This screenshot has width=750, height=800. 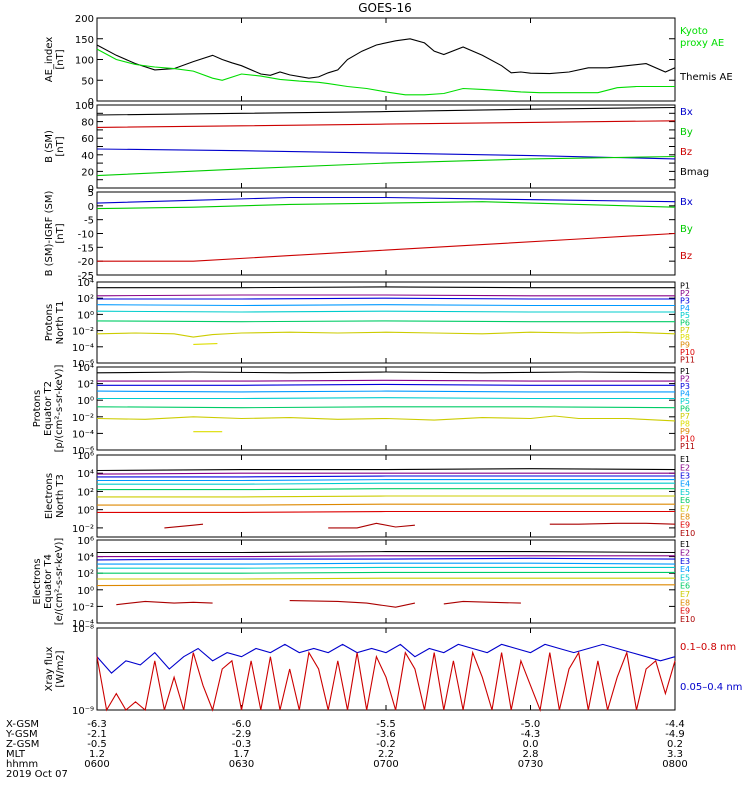 I want to click on axis-row-value: 1.7, so click(x=242, y=754).